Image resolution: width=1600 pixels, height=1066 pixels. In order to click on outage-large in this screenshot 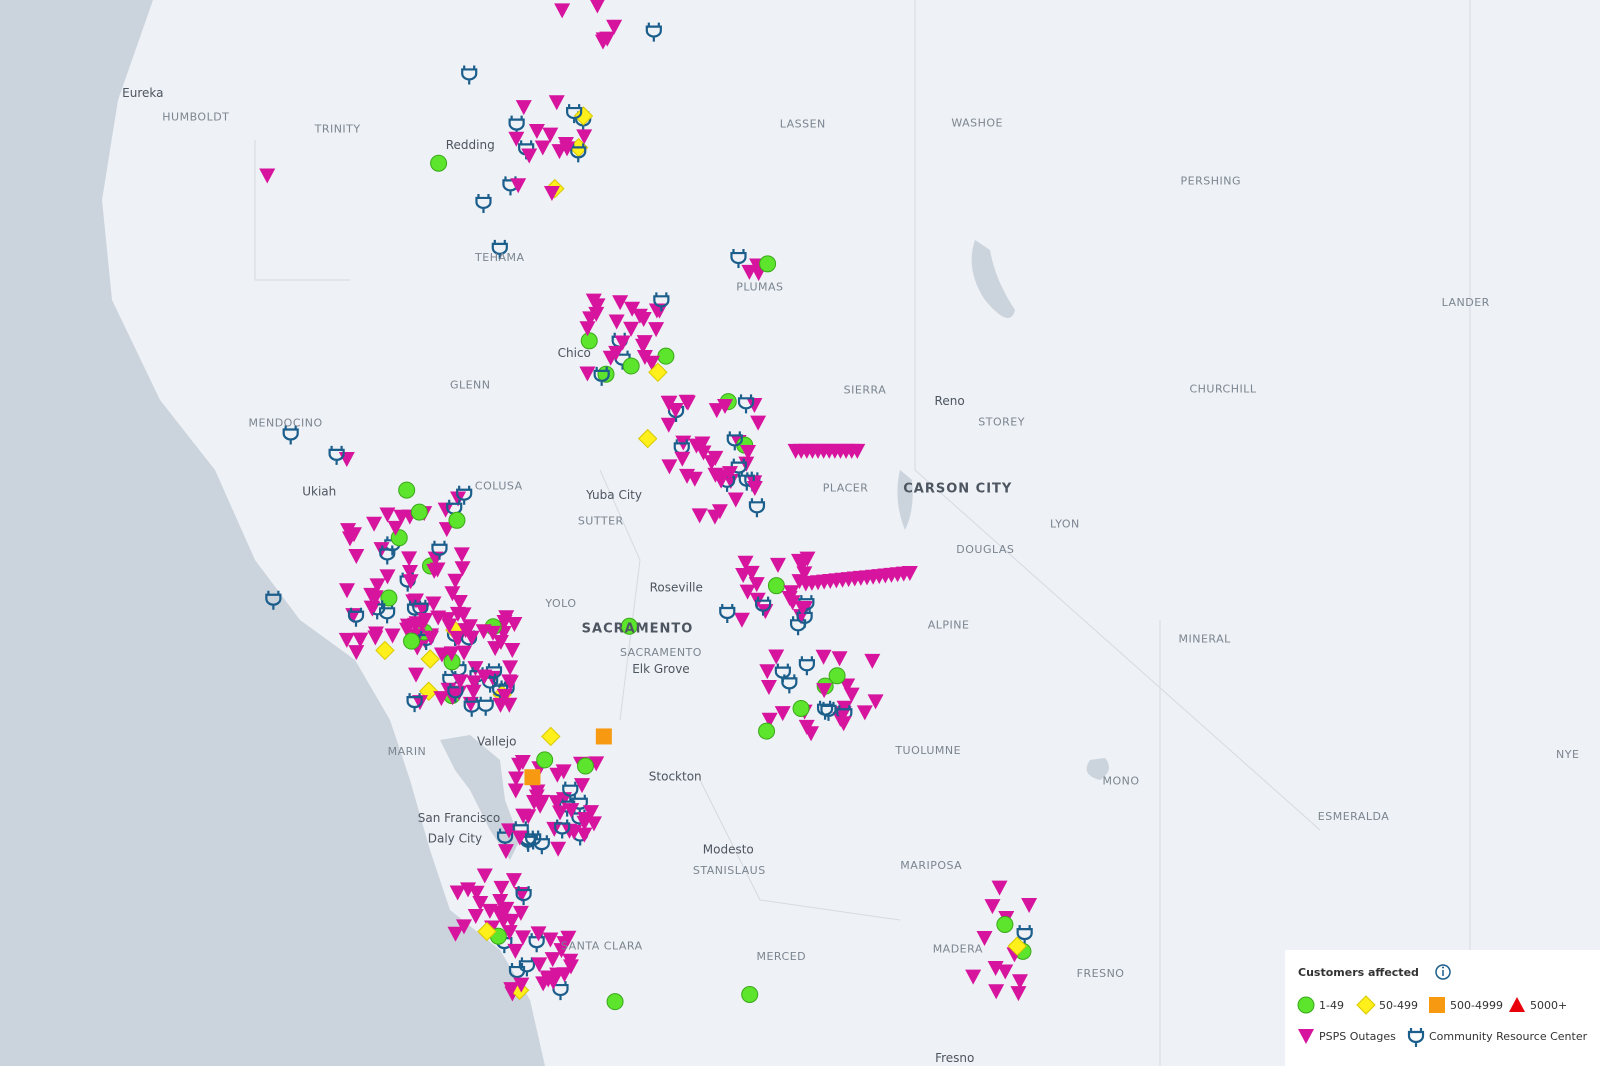, I will do `click(603, 736)`.